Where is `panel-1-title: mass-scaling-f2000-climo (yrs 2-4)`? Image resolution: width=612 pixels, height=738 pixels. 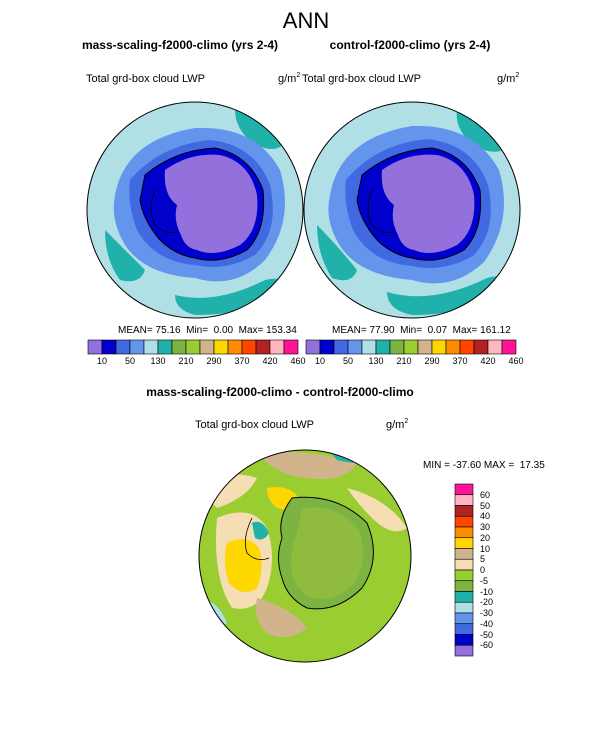
panel-1-title: mass-scaling-f2000-climo (yrs 2-4) is located at coordinates (180, 45).